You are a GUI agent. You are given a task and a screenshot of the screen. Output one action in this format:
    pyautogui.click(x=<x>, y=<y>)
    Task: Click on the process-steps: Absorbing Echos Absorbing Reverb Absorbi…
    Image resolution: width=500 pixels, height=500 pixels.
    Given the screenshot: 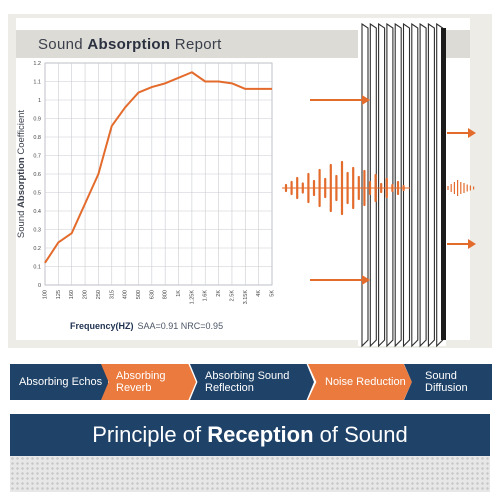 What is the action you would take?
    pyautogui.click(x=251, y=382)
    